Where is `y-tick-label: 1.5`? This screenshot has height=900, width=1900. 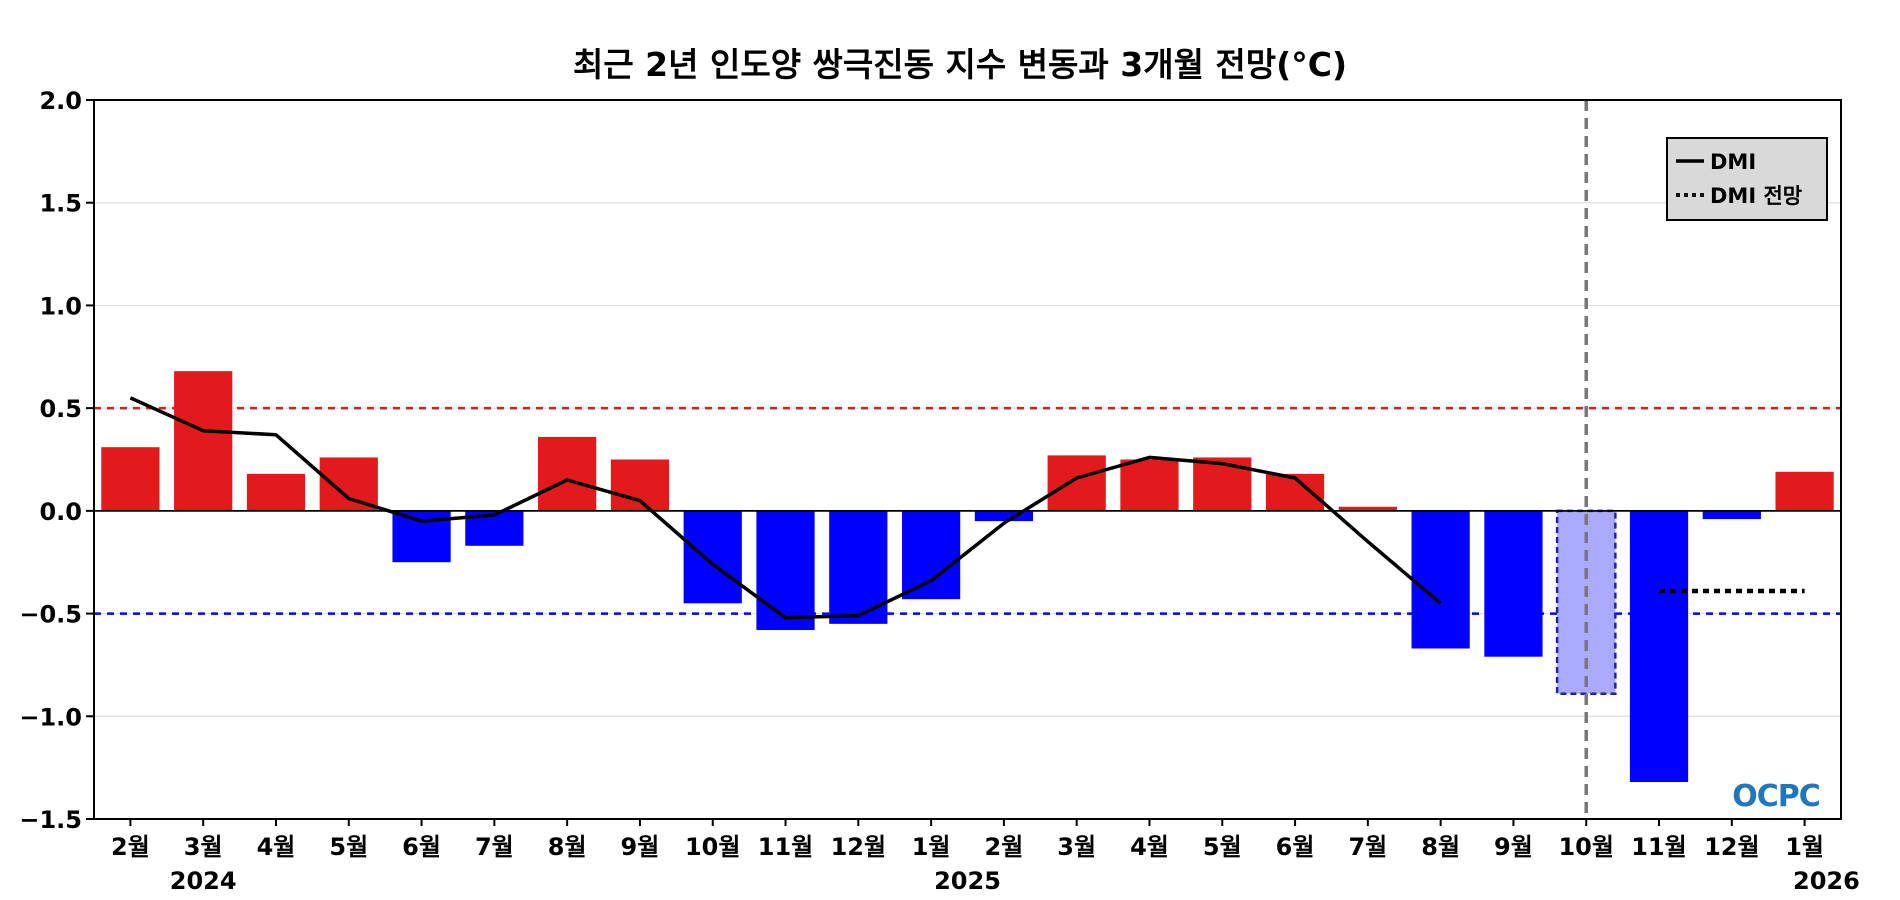
y-tick-label: 1.5 is located at coordinates (60, 204).